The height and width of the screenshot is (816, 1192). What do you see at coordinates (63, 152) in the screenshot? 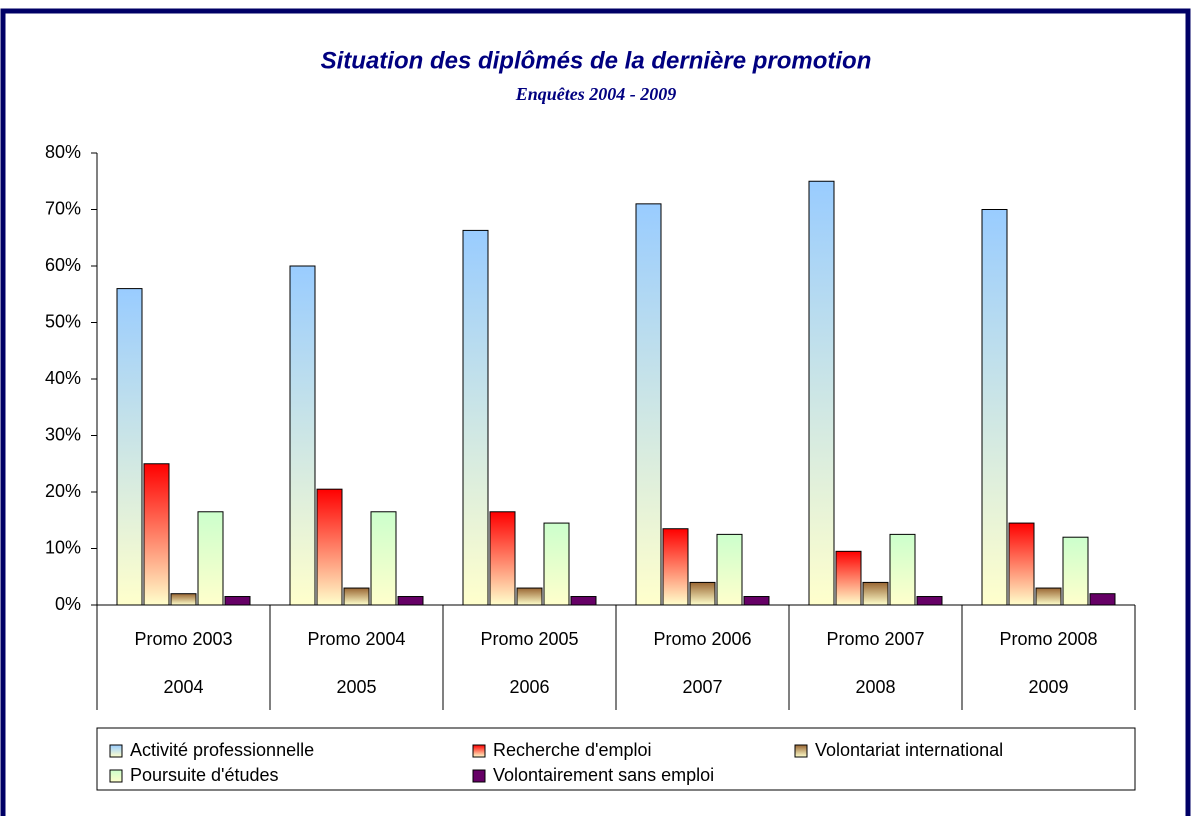
I see `y-tick-label: 80%` at bounding box center [63, 152].